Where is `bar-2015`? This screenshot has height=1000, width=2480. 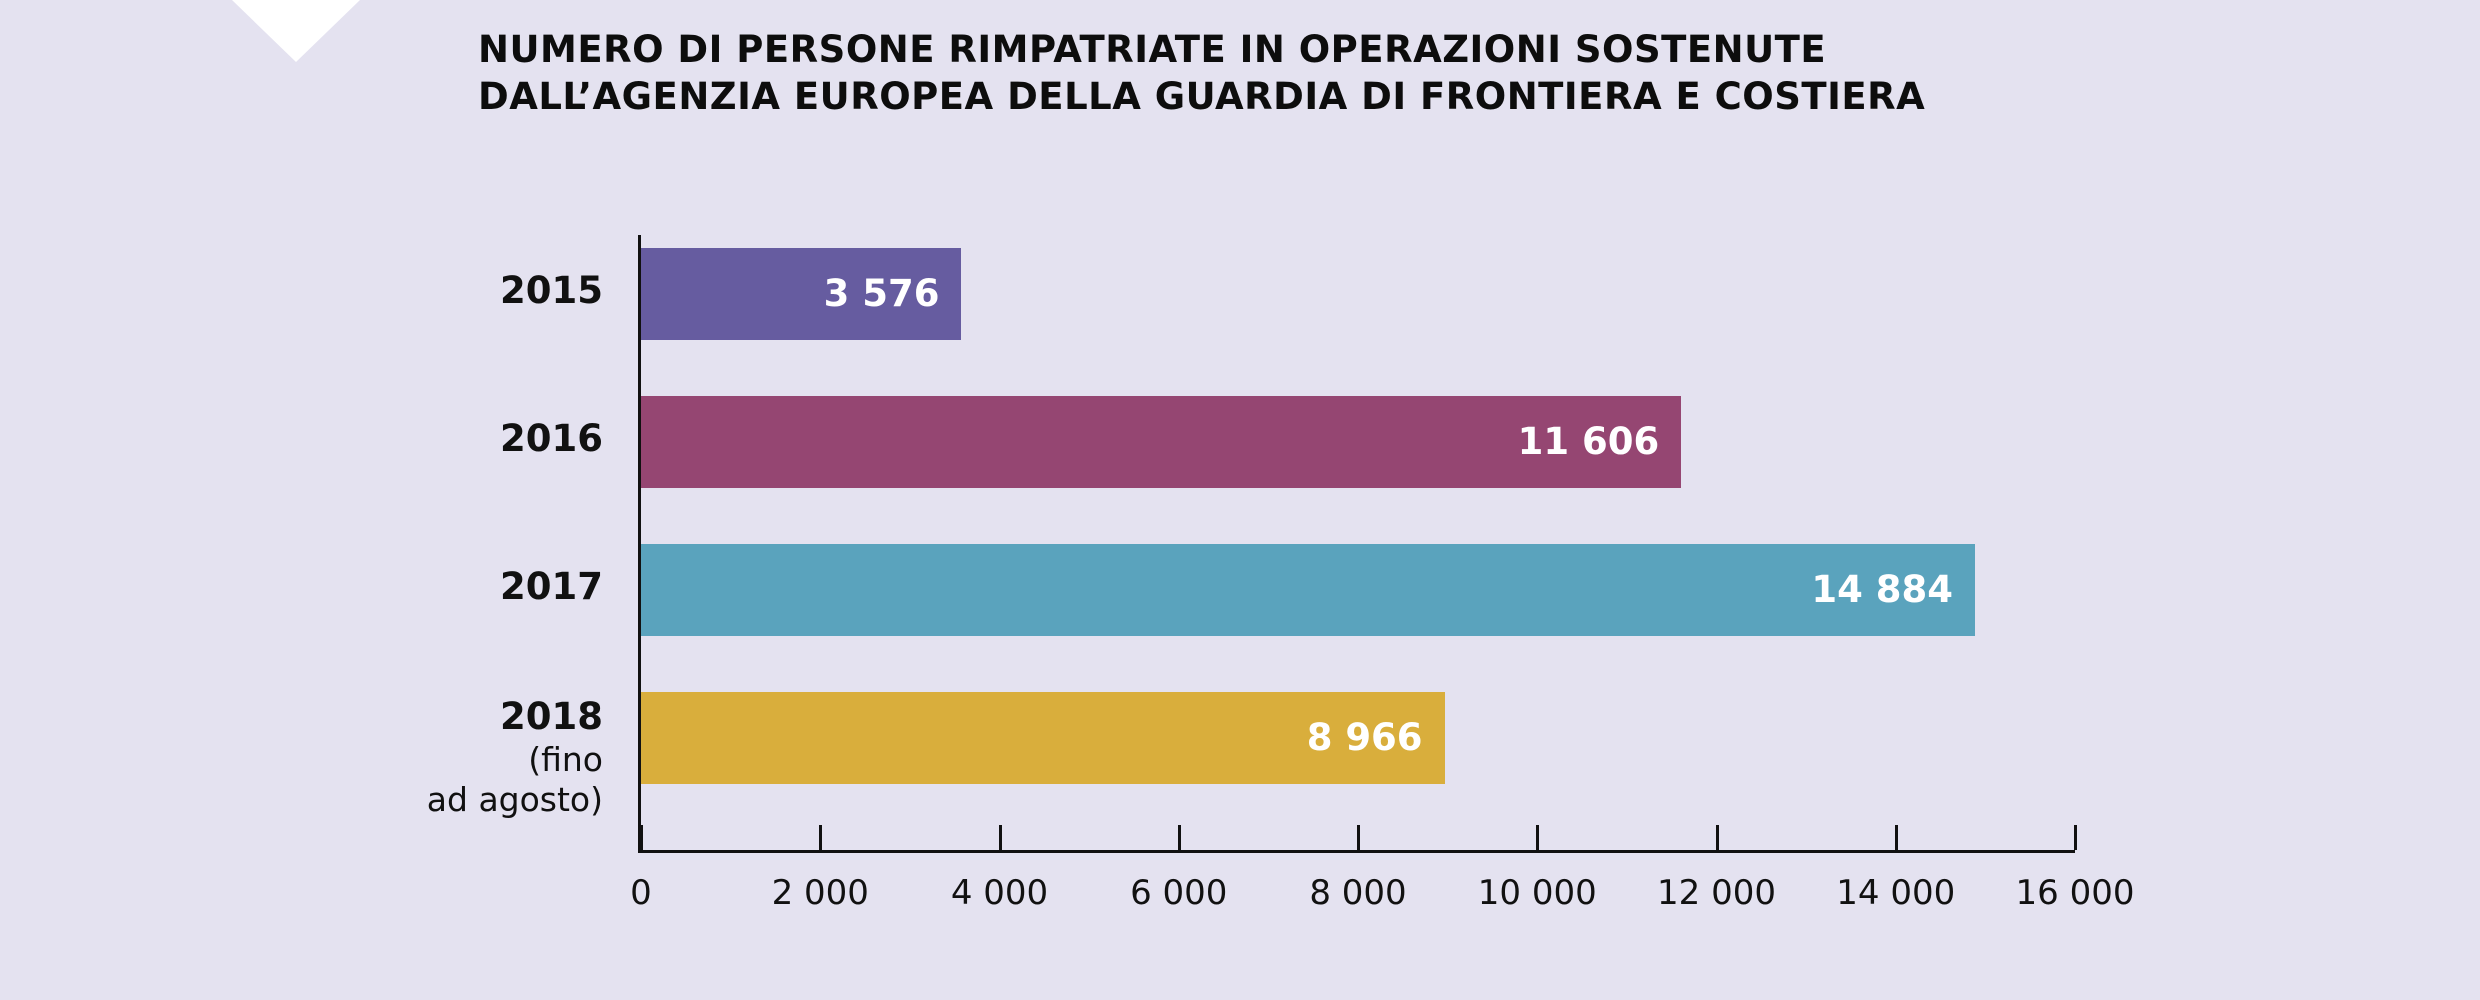
bar-2015 is located at coordinates (801, 294).